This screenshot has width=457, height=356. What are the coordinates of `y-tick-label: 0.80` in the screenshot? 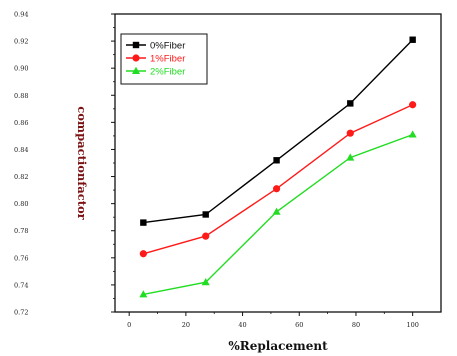 It's located at (21, 204).